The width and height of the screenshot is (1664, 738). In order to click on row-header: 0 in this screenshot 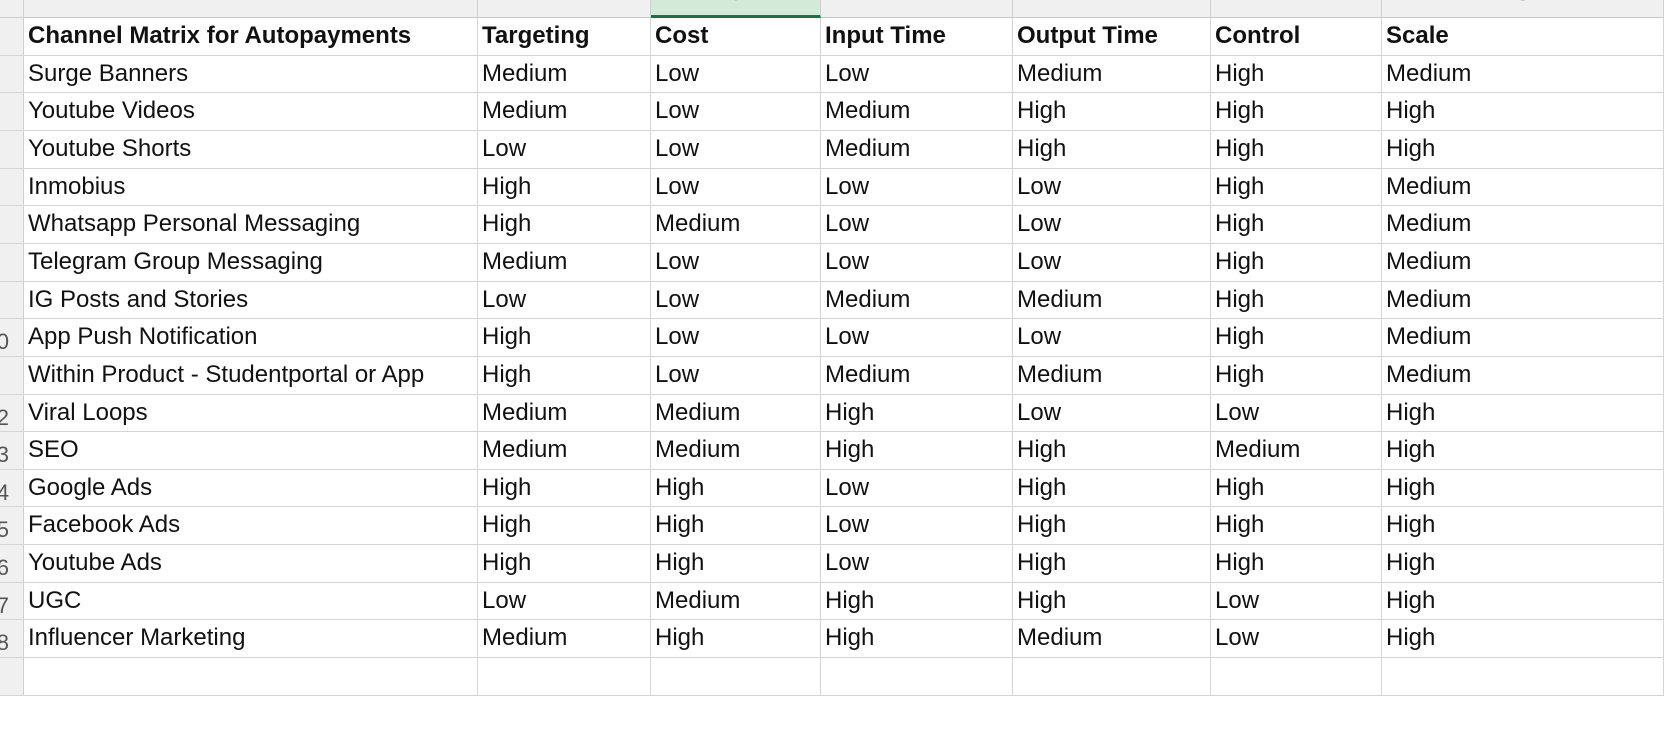, I will do `click(12, 338)`.